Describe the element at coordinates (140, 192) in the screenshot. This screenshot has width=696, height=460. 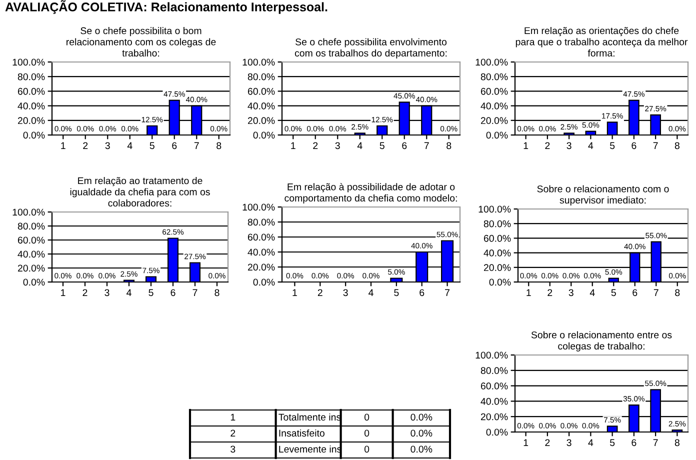
I see `chart-title: Em relação ao tratamento de igualdade da chefia para com os colaboradores:` at that location.